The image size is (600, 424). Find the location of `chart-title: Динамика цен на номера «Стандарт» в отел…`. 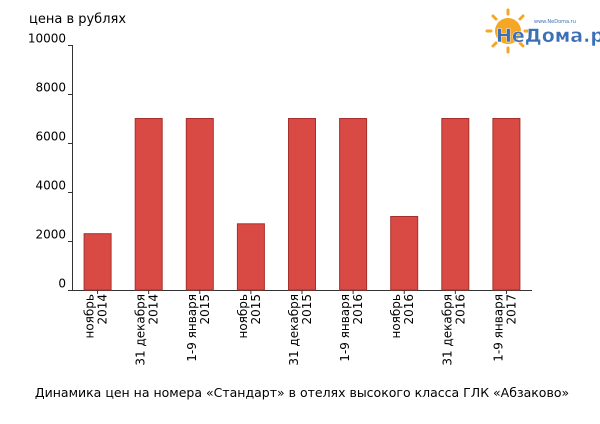

chart-title: Динамика цен на номера «Стандарт» в отел… is located at coordinates (302, 392).